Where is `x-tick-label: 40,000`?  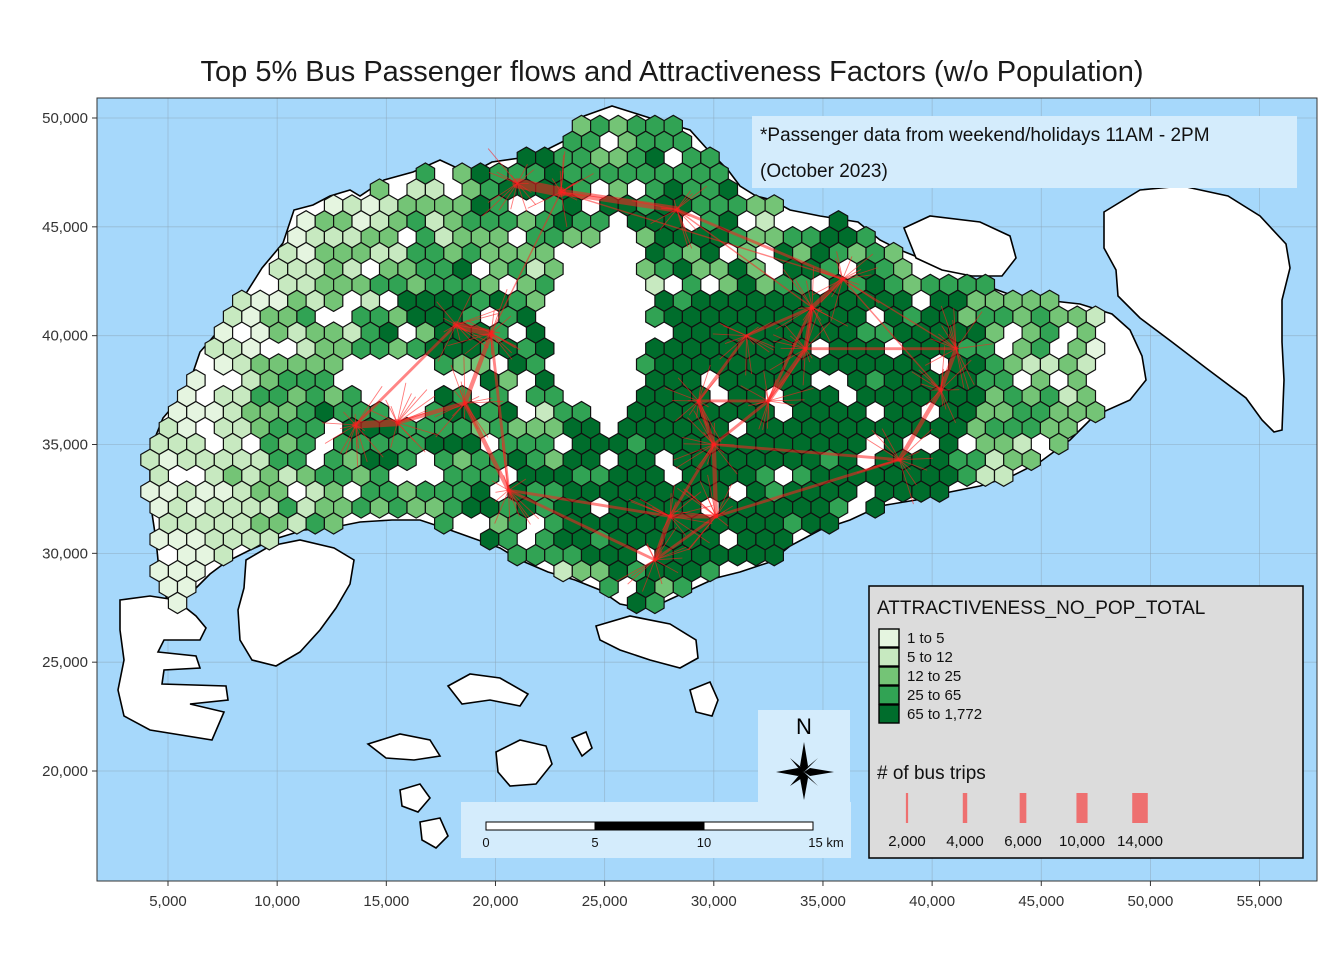 x-tick-label: 40,000 is located at coordinates (932, 901).